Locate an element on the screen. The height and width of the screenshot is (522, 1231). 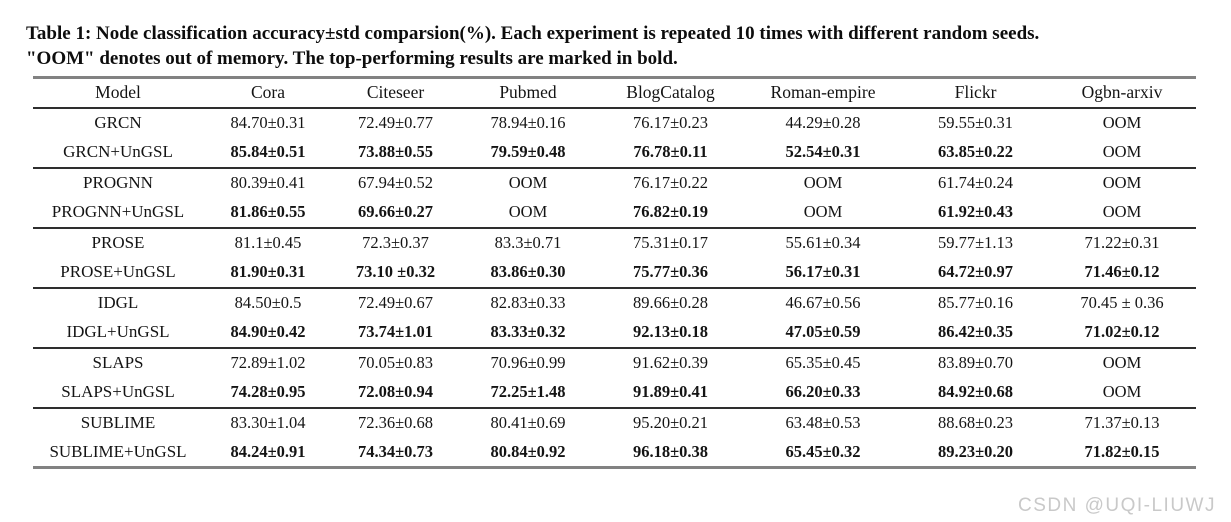
value-cell: 72.89±1.02 is located at coordinates (268, 362).